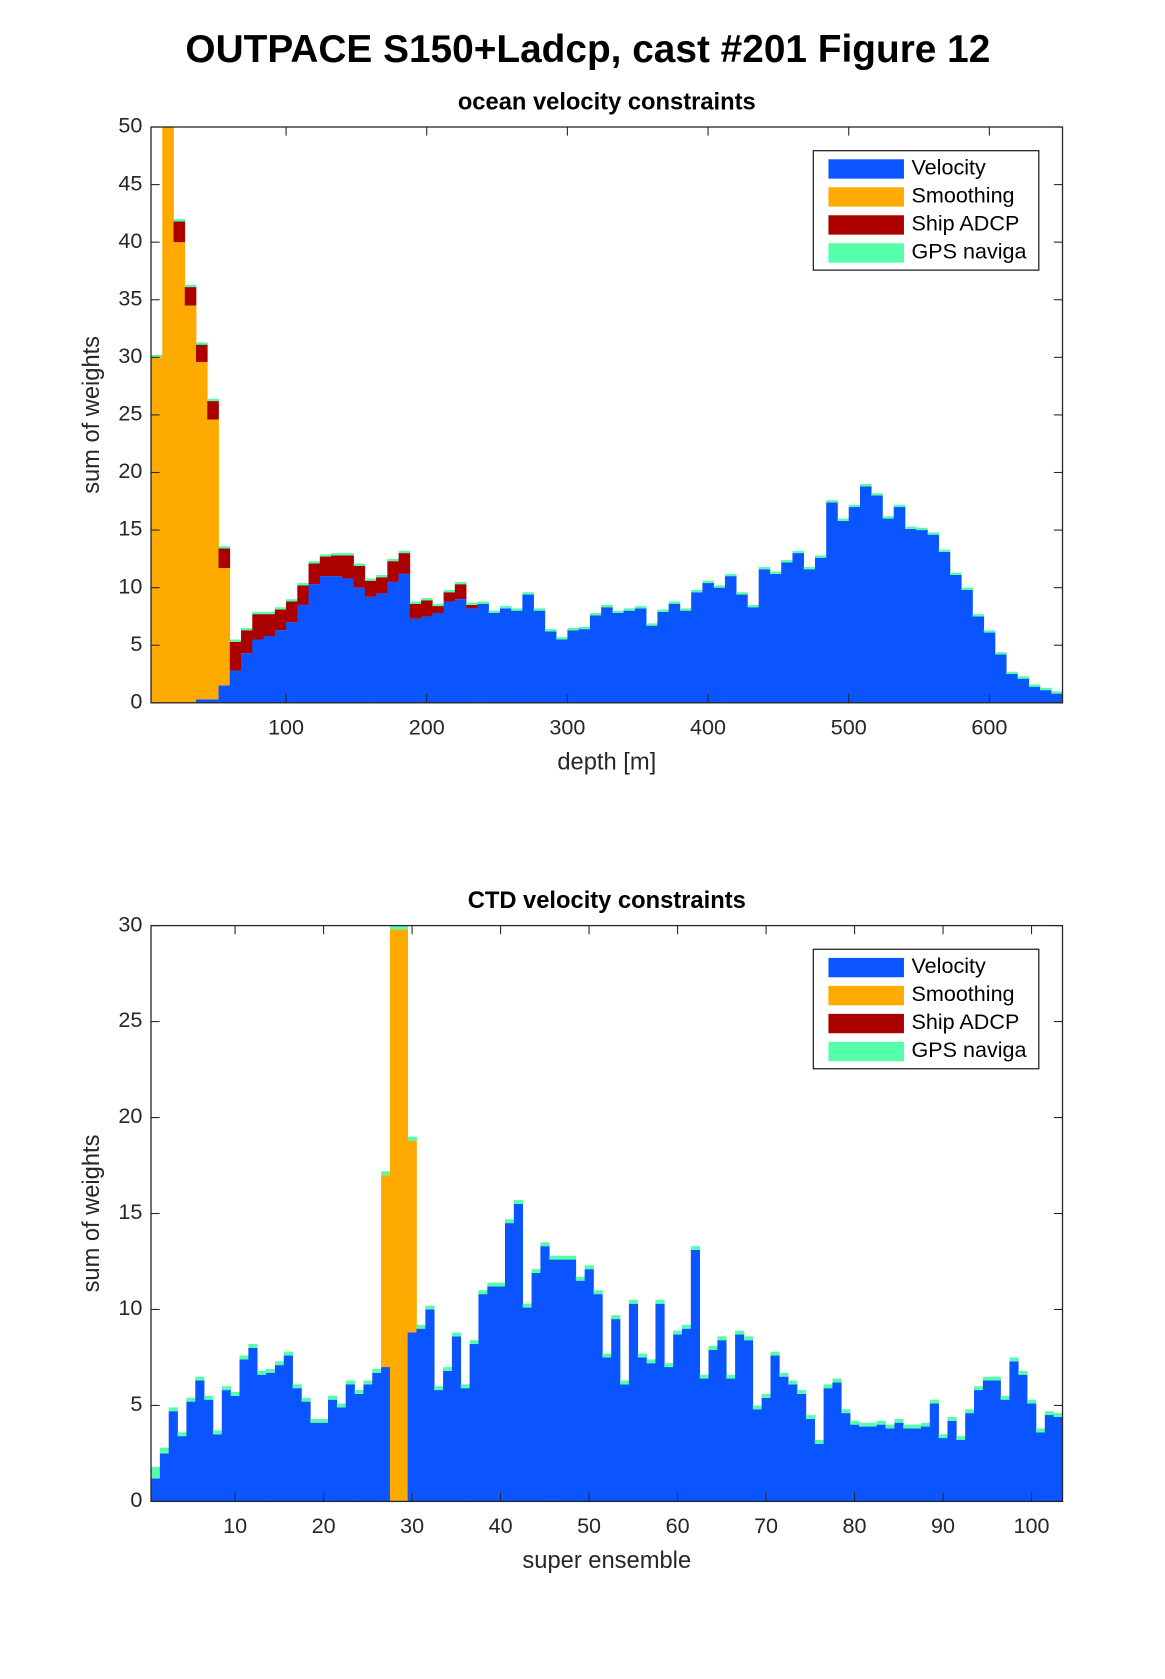 This screenshot has width=1165, height=1679. I want to click on y-tick-label: 5, so click(136, 1404).